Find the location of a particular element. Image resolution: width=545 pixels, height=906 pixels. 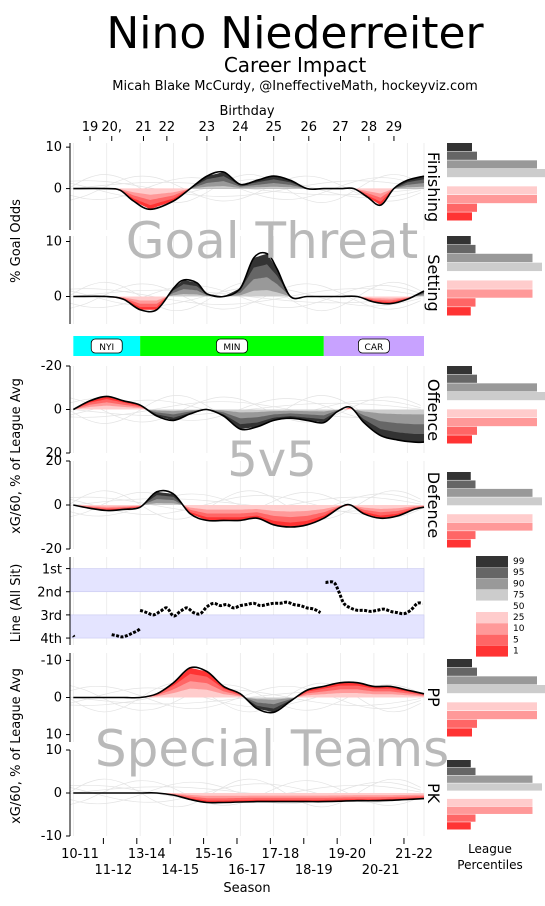

bottom-tick-label: 15-16 is located at coordinates (214, 854).